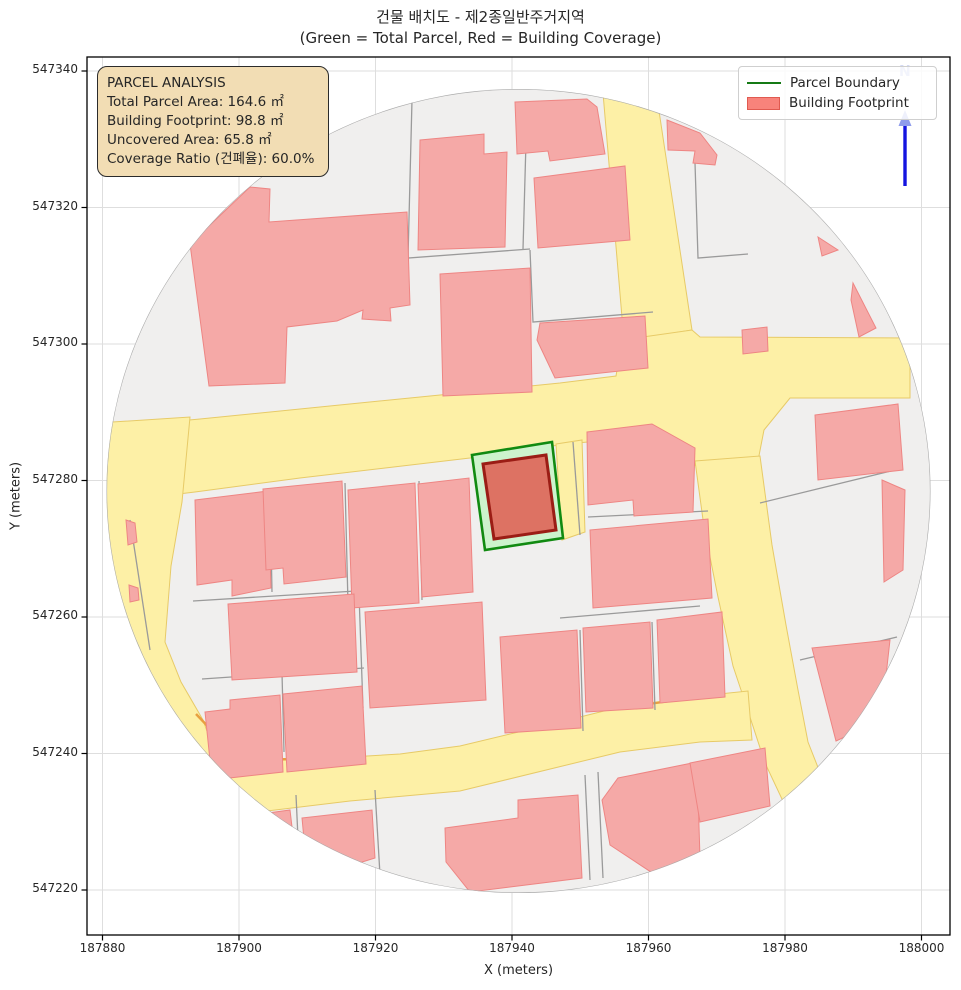 The image size is (961, 990). I want to click on y-tick-label: 547240, so click(55, 751).